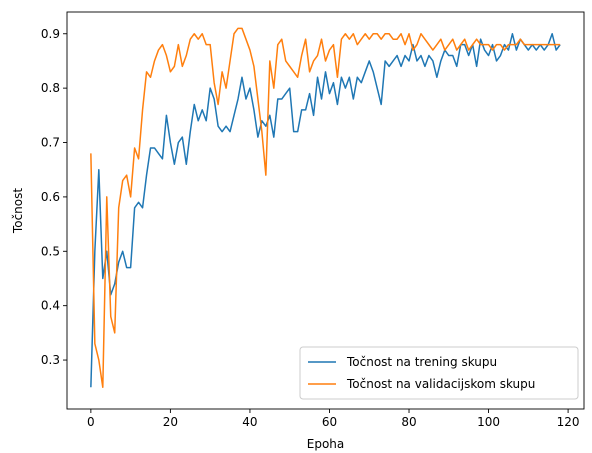  I want to click on x-tick-label: 60, so click(329, 422).